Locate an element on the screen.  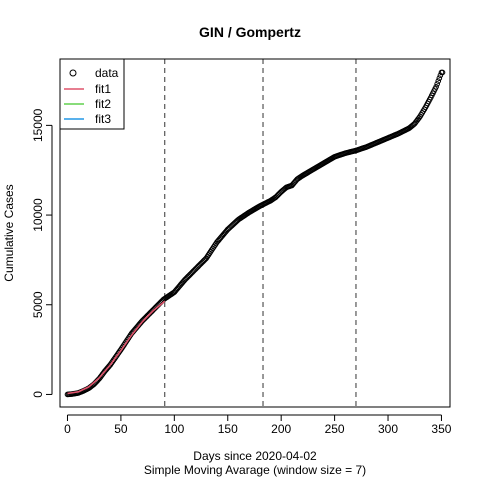
x-tick-label: 350 is located at coordinates (441, 429).